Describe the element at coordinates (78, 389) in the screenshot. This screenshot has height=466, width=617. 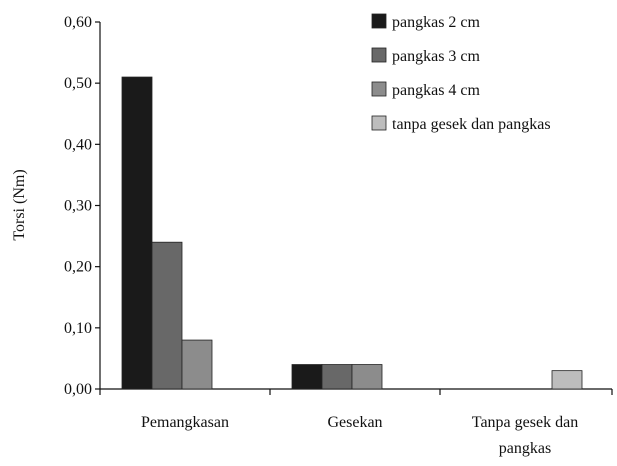
I see `y-tick-label: 0,00` at that location.